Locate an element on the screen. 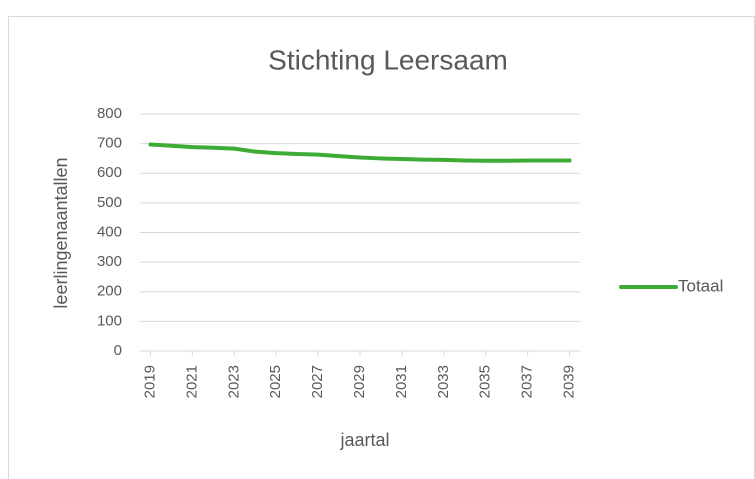 This screenshot has width=755, height=479. x-tick-label: 2039 is located at coordinates (568, 381).